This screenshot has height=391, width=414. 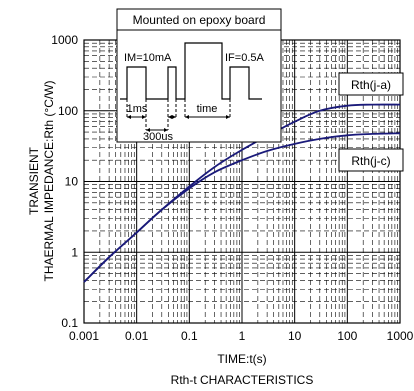 What do you see at coordinates (158, 137) in the screenshot?
I see `t3-label: 300us` at bounding box center [158, 137].